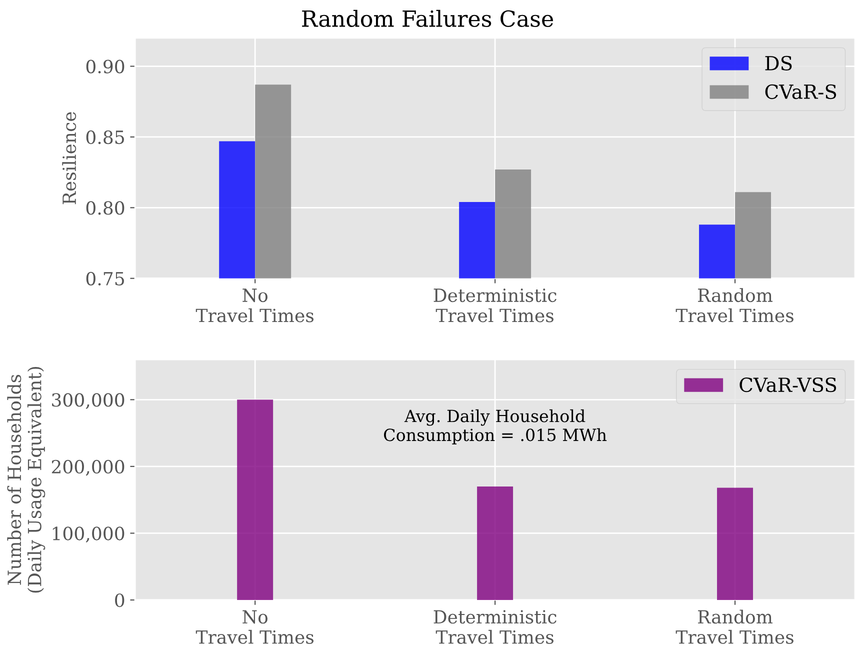  Describe the element at coordinates (88, 534) in the screenshot. I see `y-tick-label: 100,000` at that location.